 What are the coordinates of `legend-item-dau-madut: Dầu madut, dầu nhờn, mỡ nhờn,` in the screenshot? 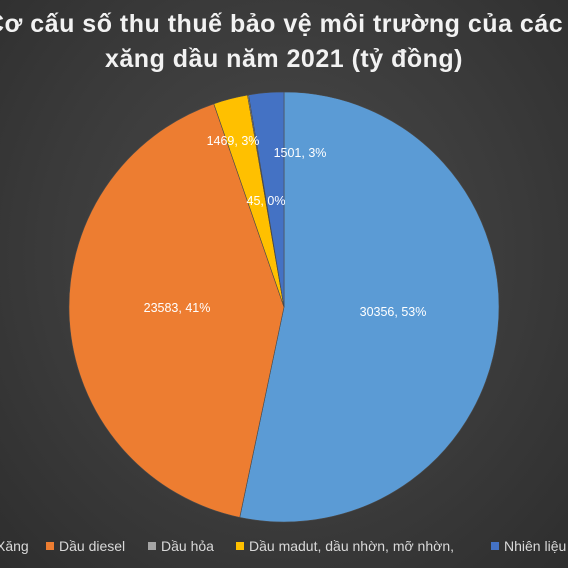 It's located at (345, 546).